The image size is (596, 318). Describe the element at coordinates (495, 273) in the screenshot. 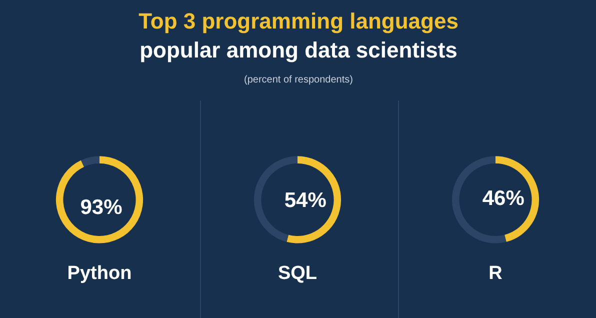

I see `slice-label: R` at that location.